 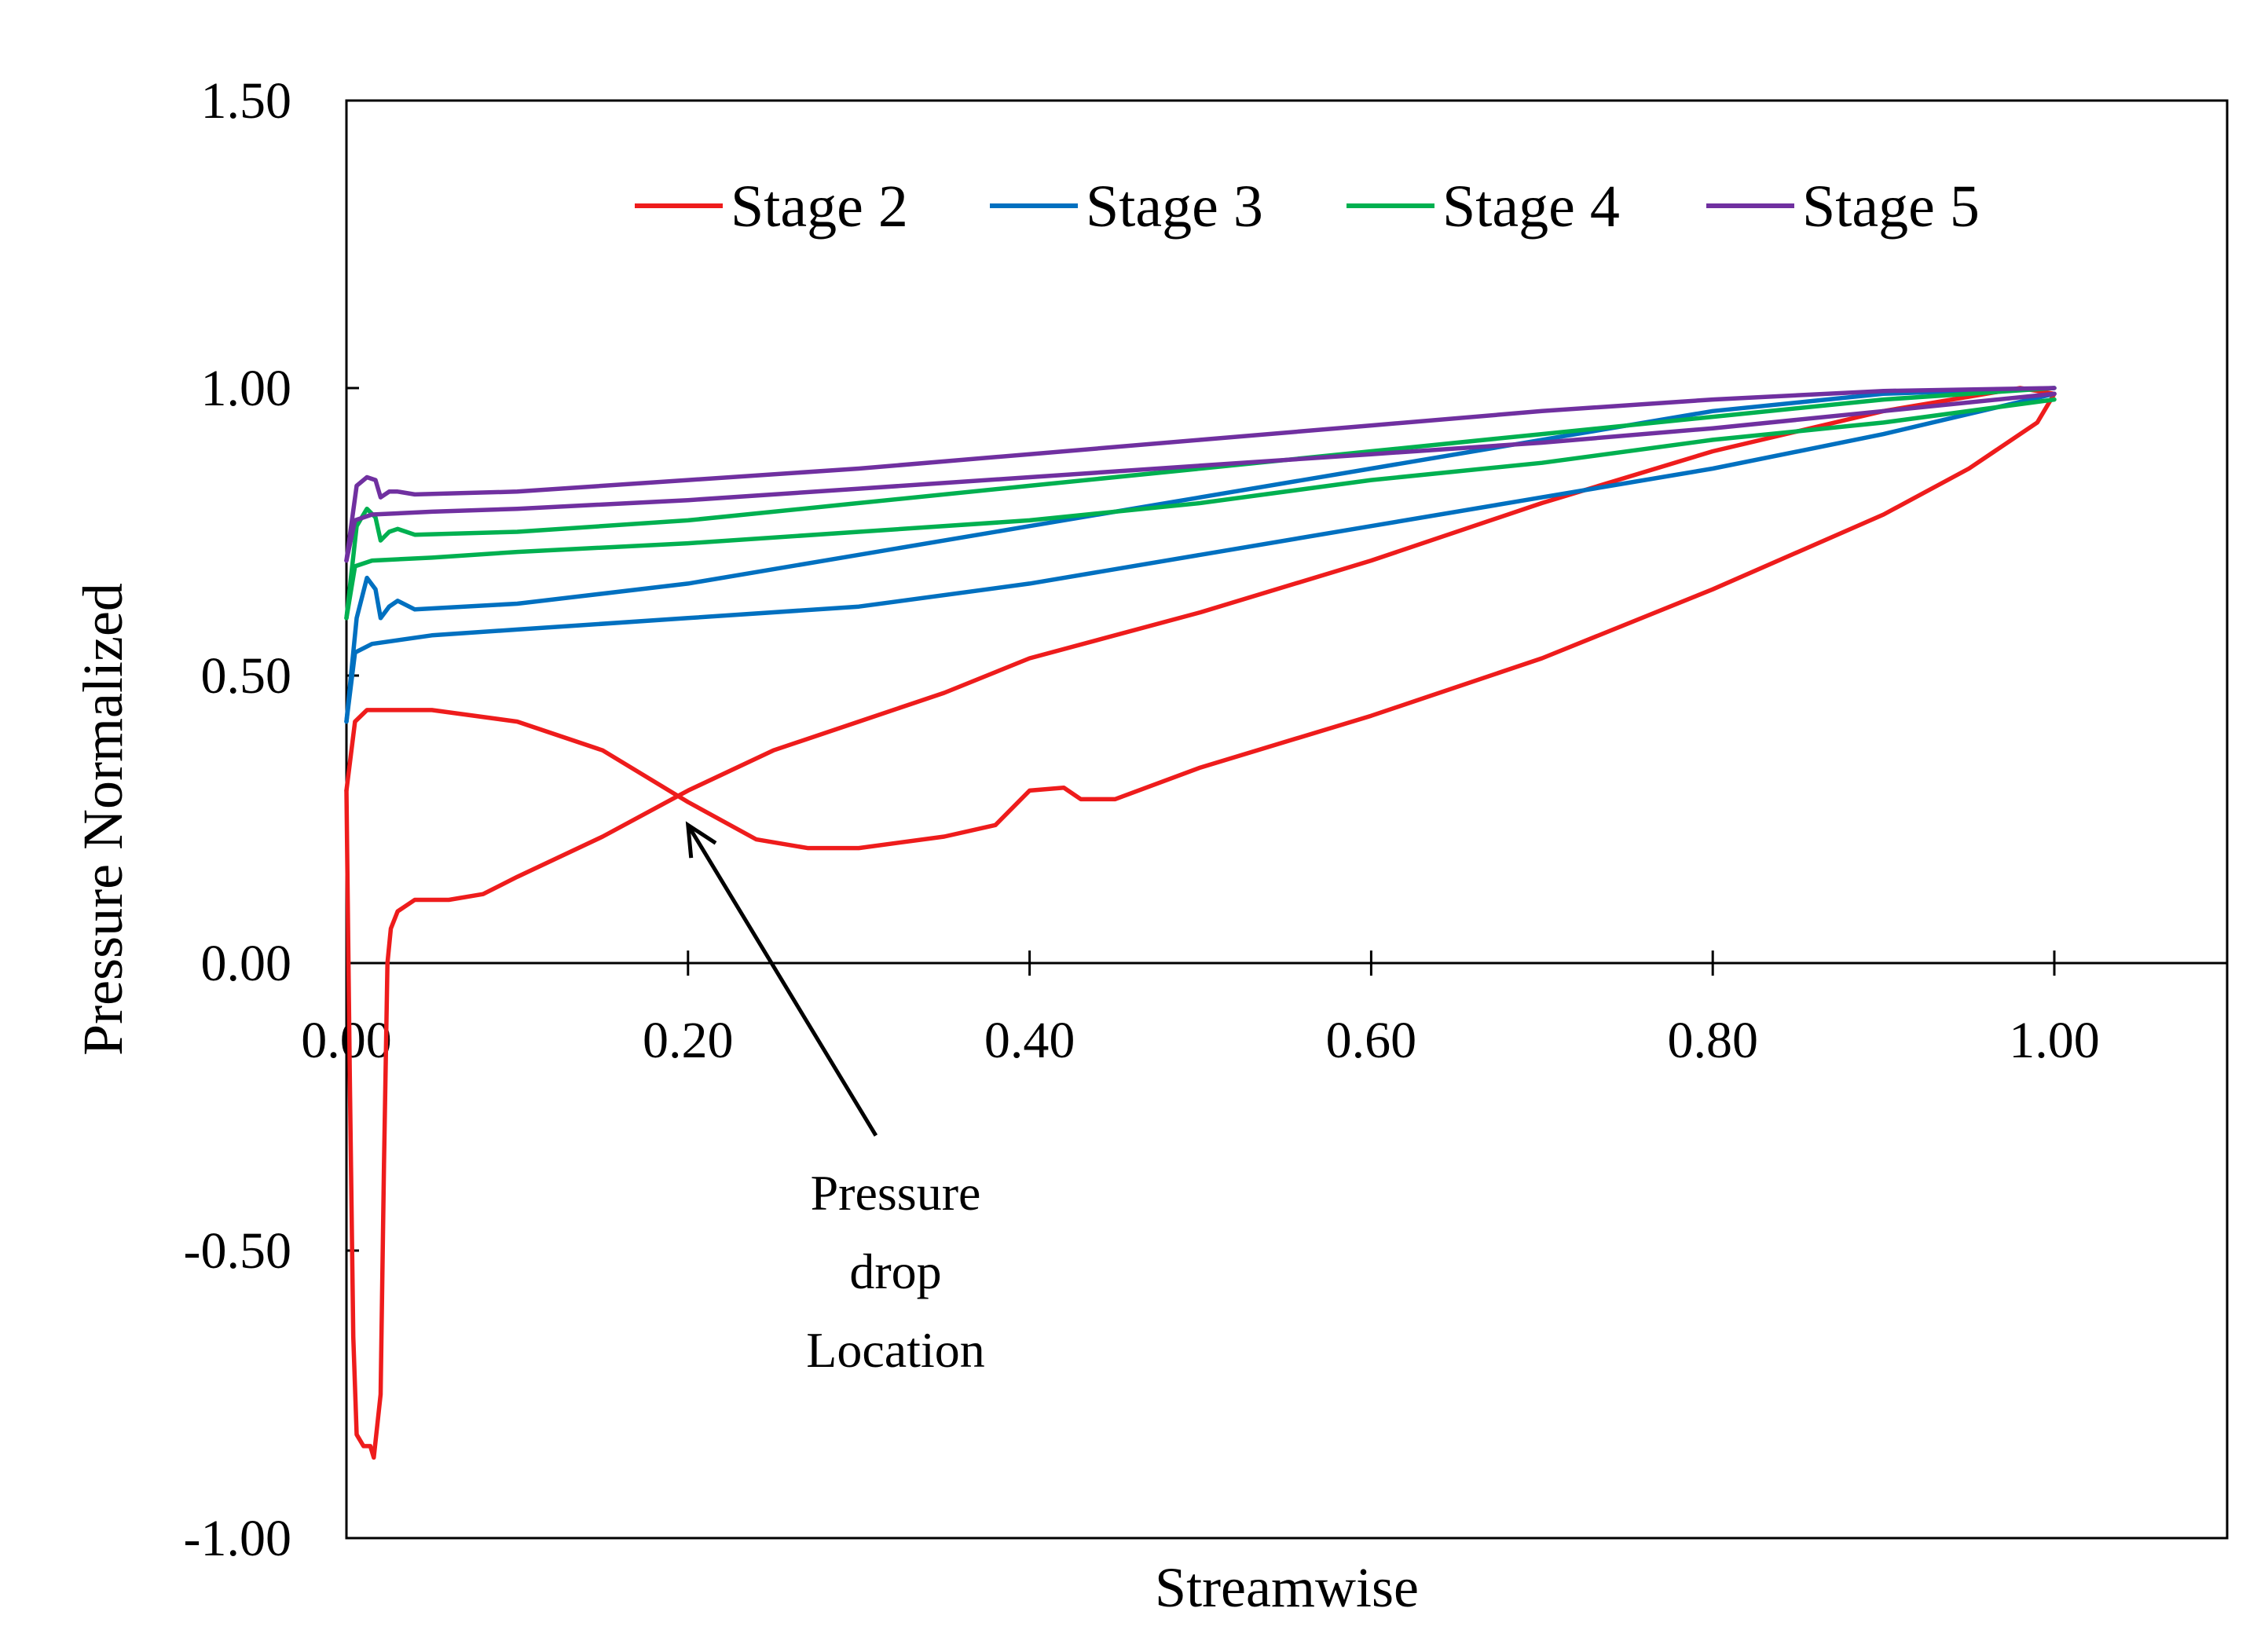 What do you see at coordinates (1200, 1010) in the screenshot?
I see `x-axis-ticks: 0.00 0.20 0.40 0.60 0.80 1.00` at bounding box center [1200, 1010].